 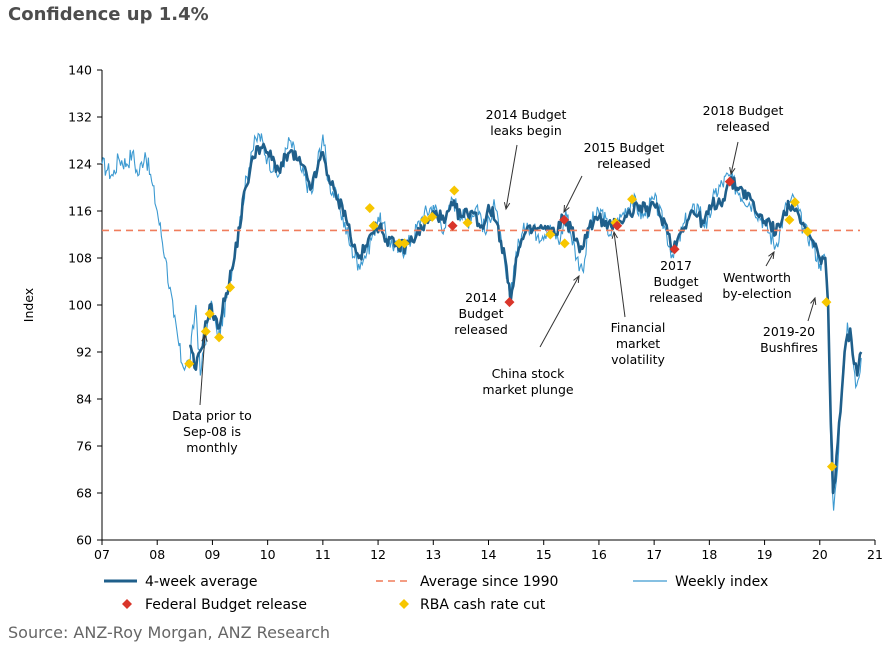 I want to click on annotation-text: Bushfires, so click(x=789, y=347).